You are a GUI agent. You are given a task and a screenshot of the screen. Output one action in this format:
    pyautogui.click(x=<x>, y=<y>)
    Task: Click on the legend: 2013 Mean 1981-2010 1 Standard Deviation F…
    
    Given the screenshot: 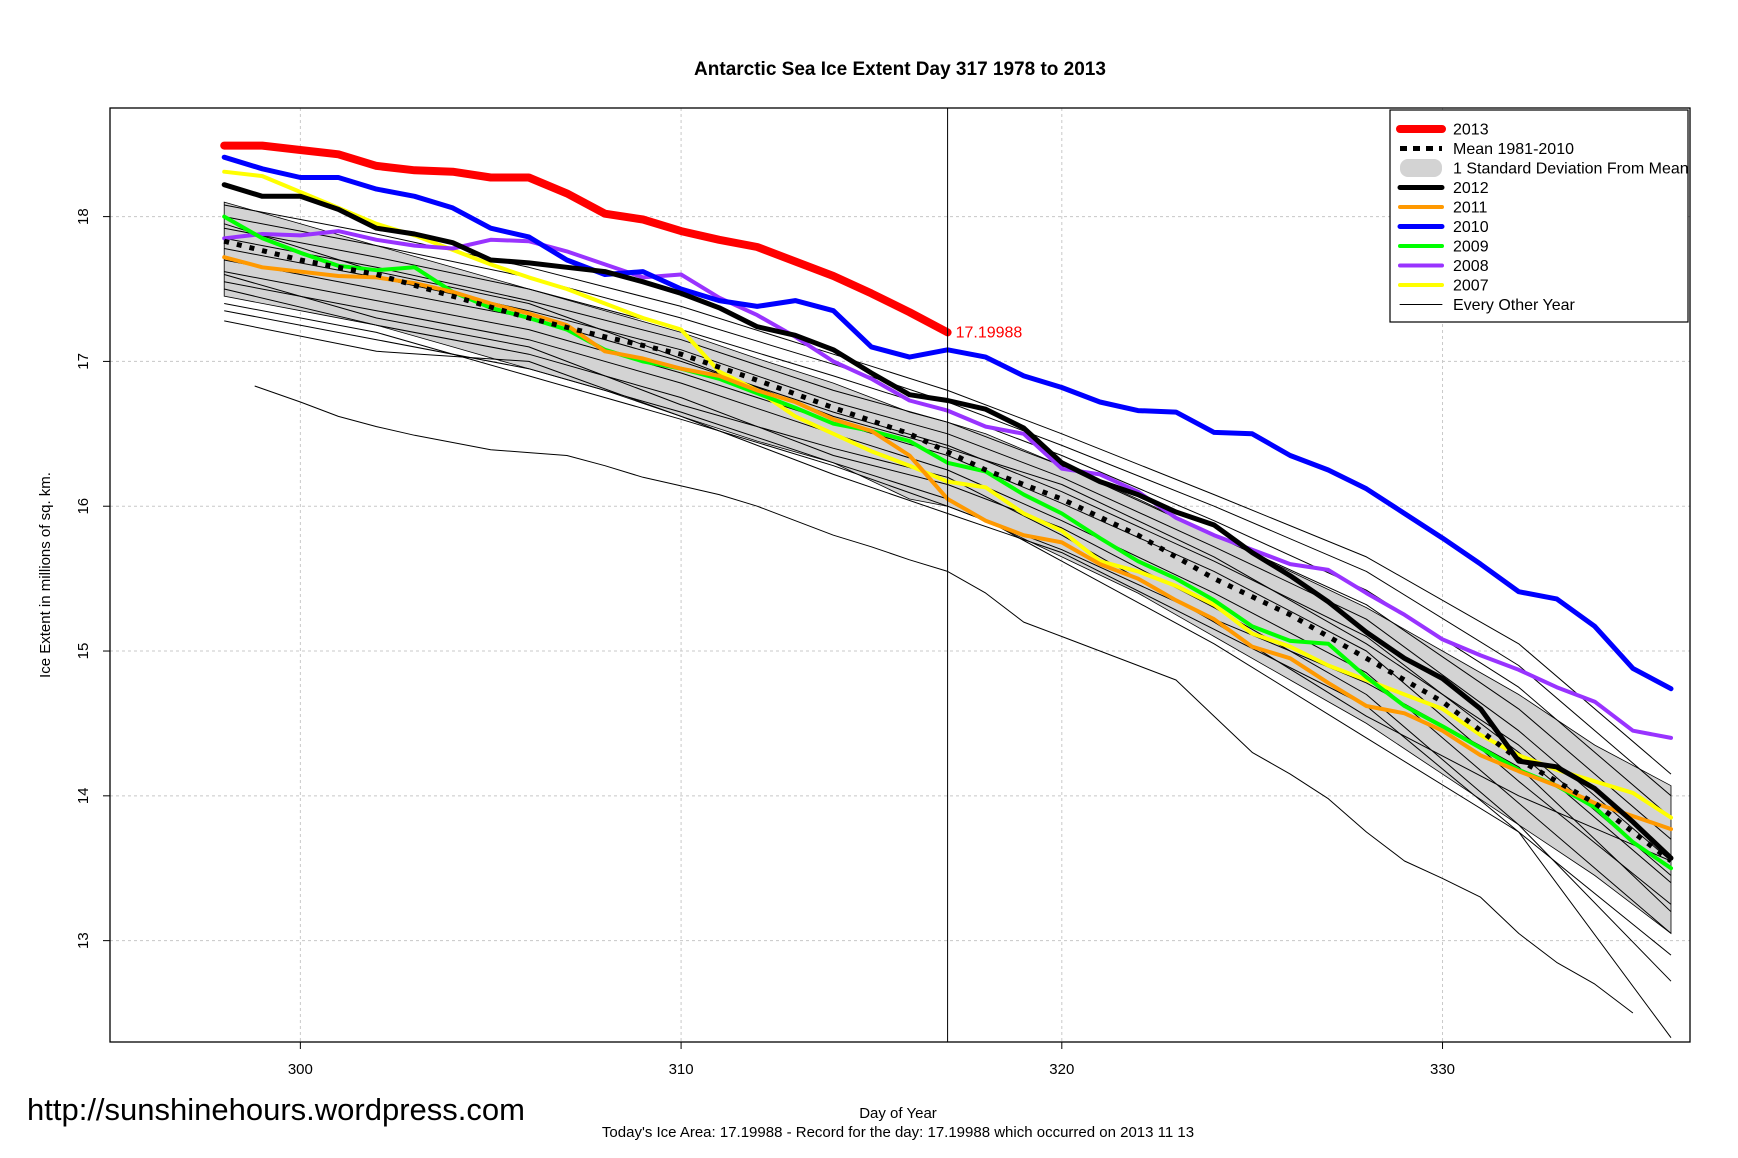 What is the action you would take?
    pyautogui.click(x=1539, y=216)
    